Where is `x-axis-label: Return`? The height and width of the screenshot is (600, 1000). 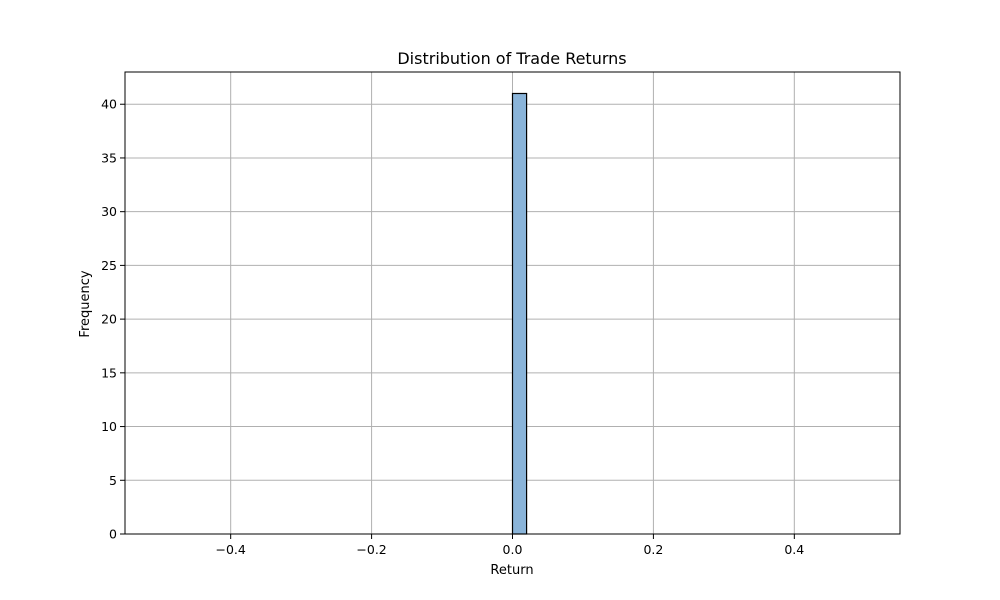
x-axis-label: Return is located at coordinates (511, 570).